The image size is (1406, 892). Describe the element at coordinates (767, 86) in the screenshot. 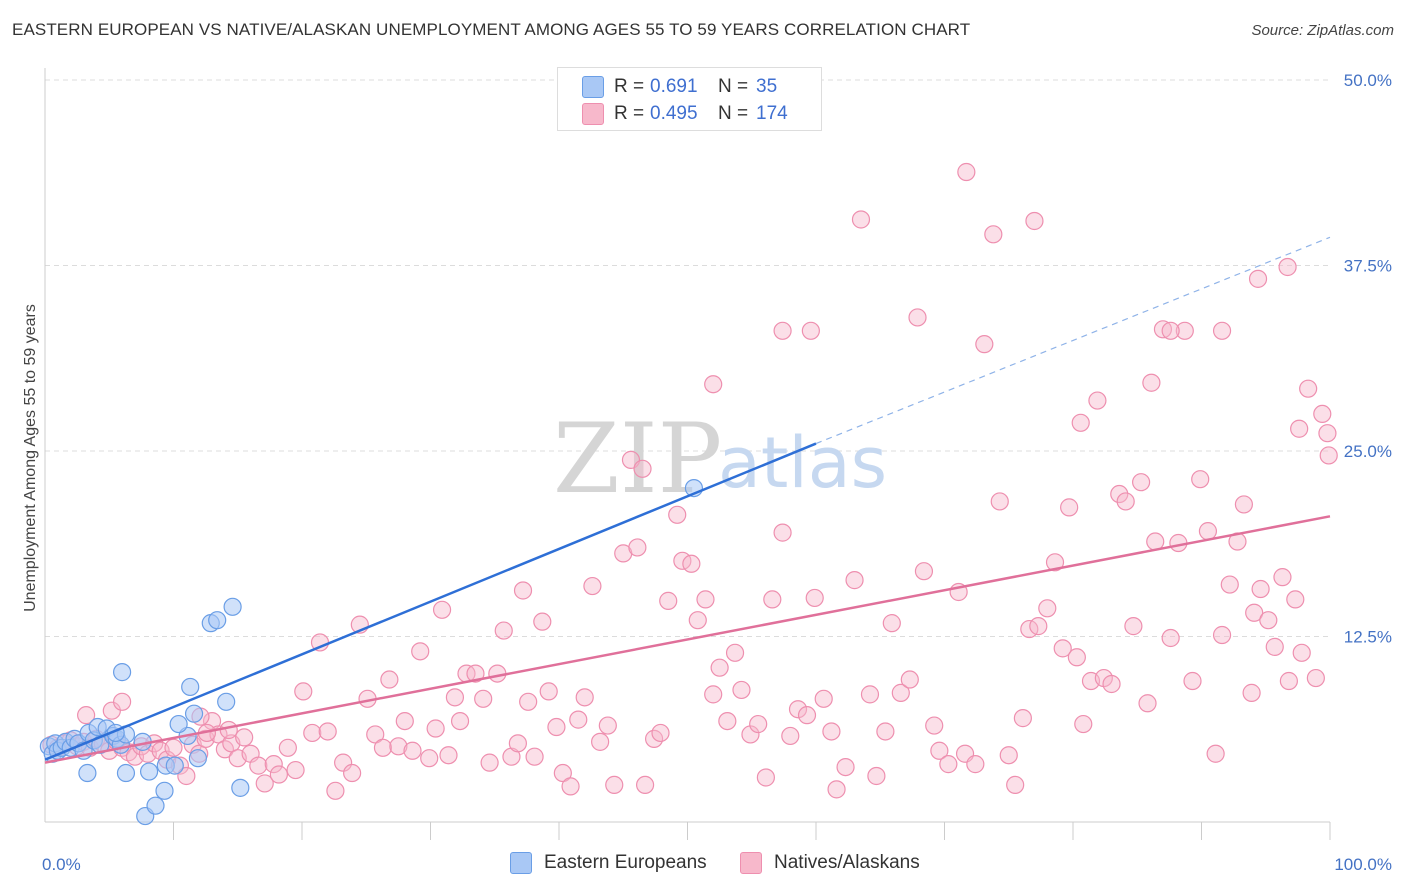

I see `legend-n-value: 35` at that location.